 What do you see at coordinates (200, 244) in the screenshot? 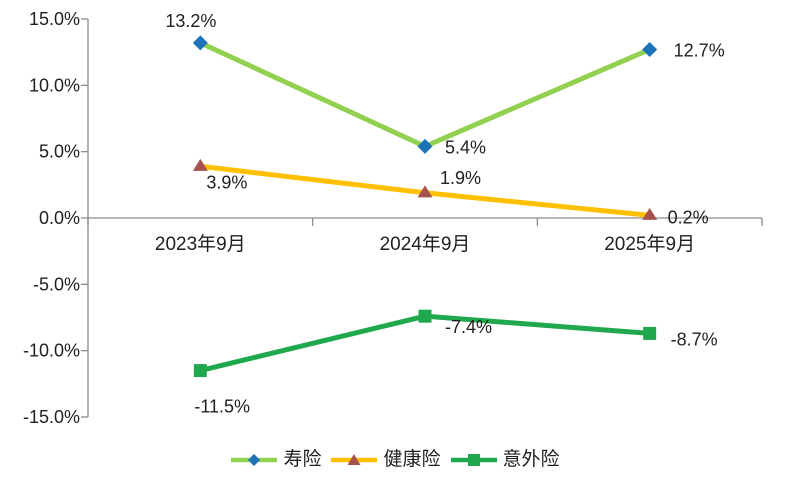
I see `x-category-label: 2023年9月` at bounding box center [200, 244].